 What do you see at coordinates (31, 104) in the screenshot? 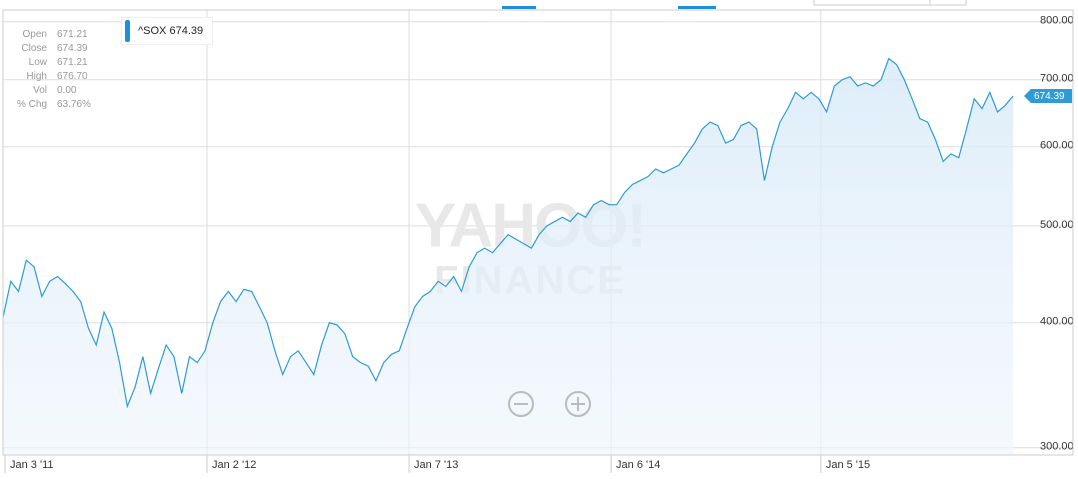
I see `info-label: % Chg` at bounding box center [31, 104].